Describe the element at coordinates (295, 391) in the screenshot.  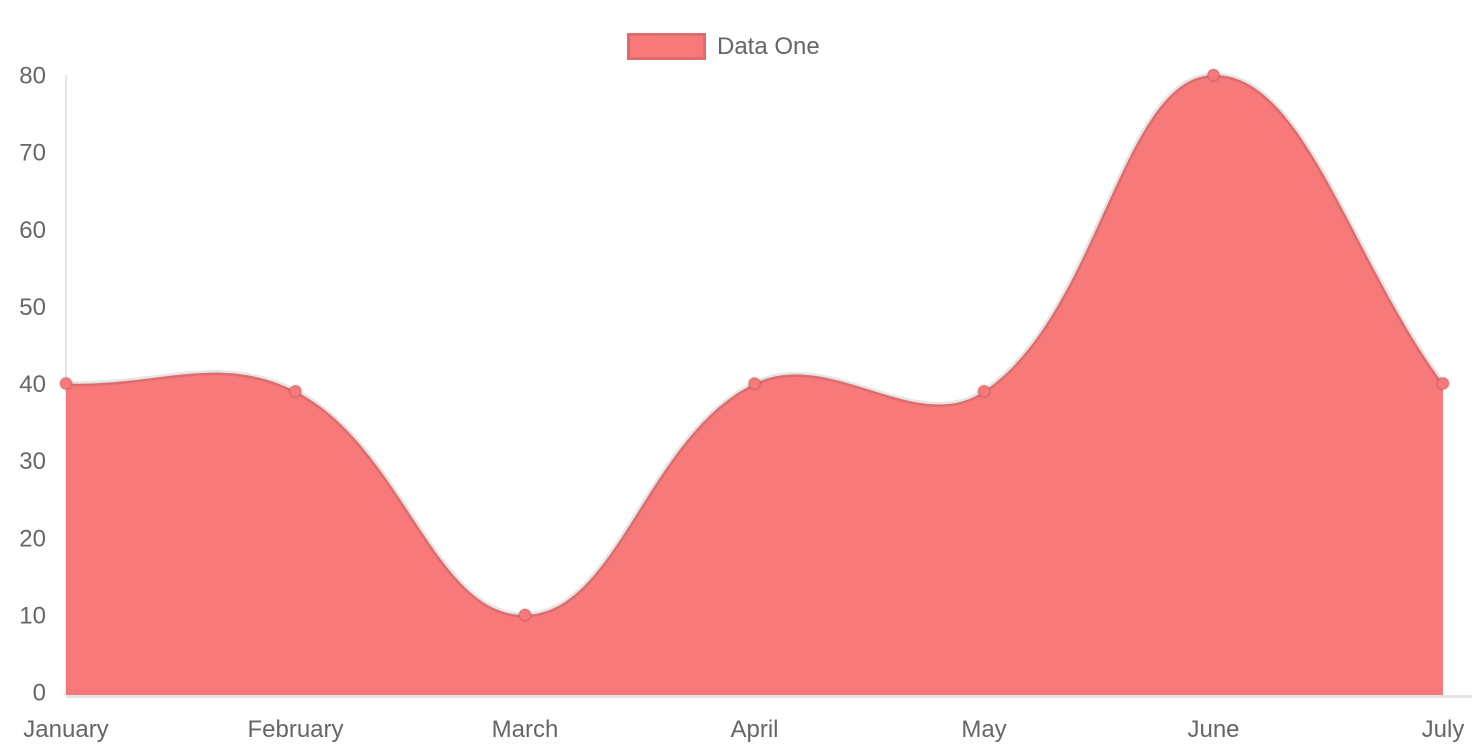
I see `data-point-february` at that location.